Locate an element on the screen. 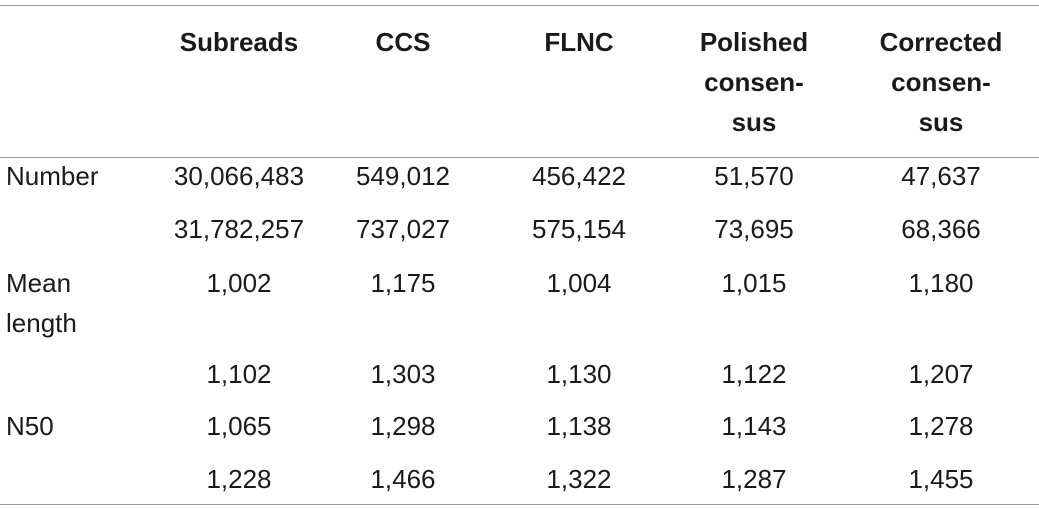 This screenshot has width=1039, height=509. table-cell: 1,455 is located at coordinates (941, 479).